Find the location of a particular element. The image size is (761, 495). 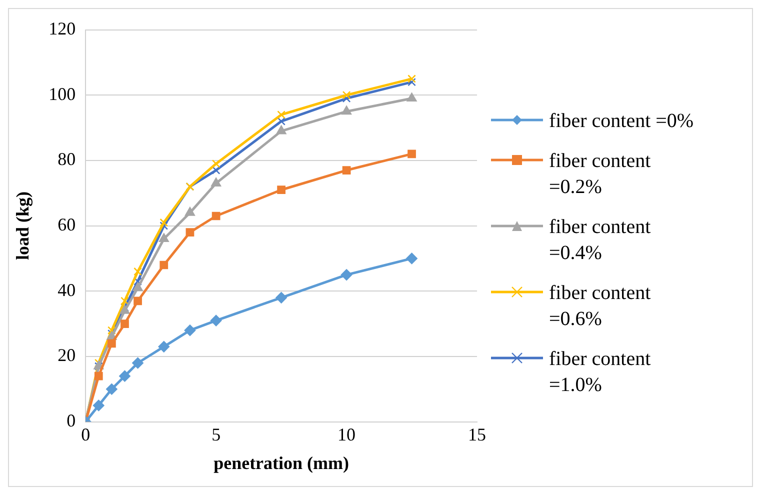

y-tick-label: 0 is located at coordinates (71, 420).